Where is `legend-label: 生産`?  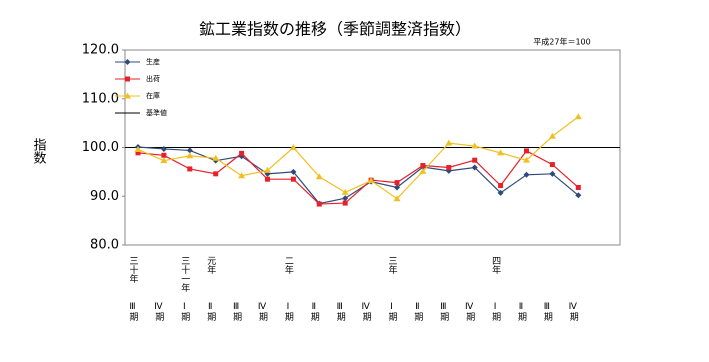
legend-label: 生産 is located at coordinates (153, 61).